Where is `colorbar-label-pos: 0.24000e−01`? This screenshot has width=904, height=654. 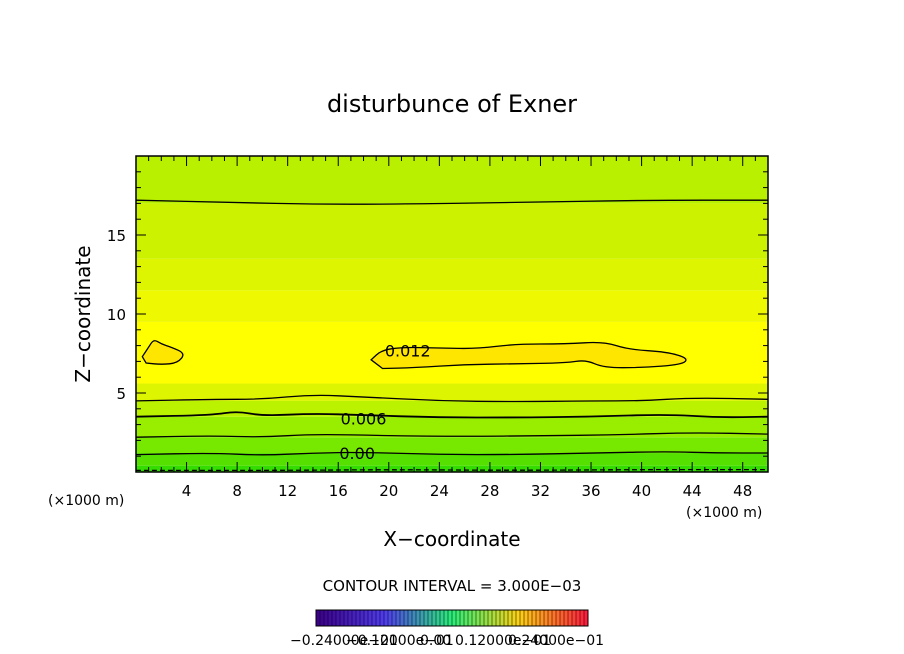
colorbar-label-pos: 0.24000e−01 is located at coordinates (556, 641).